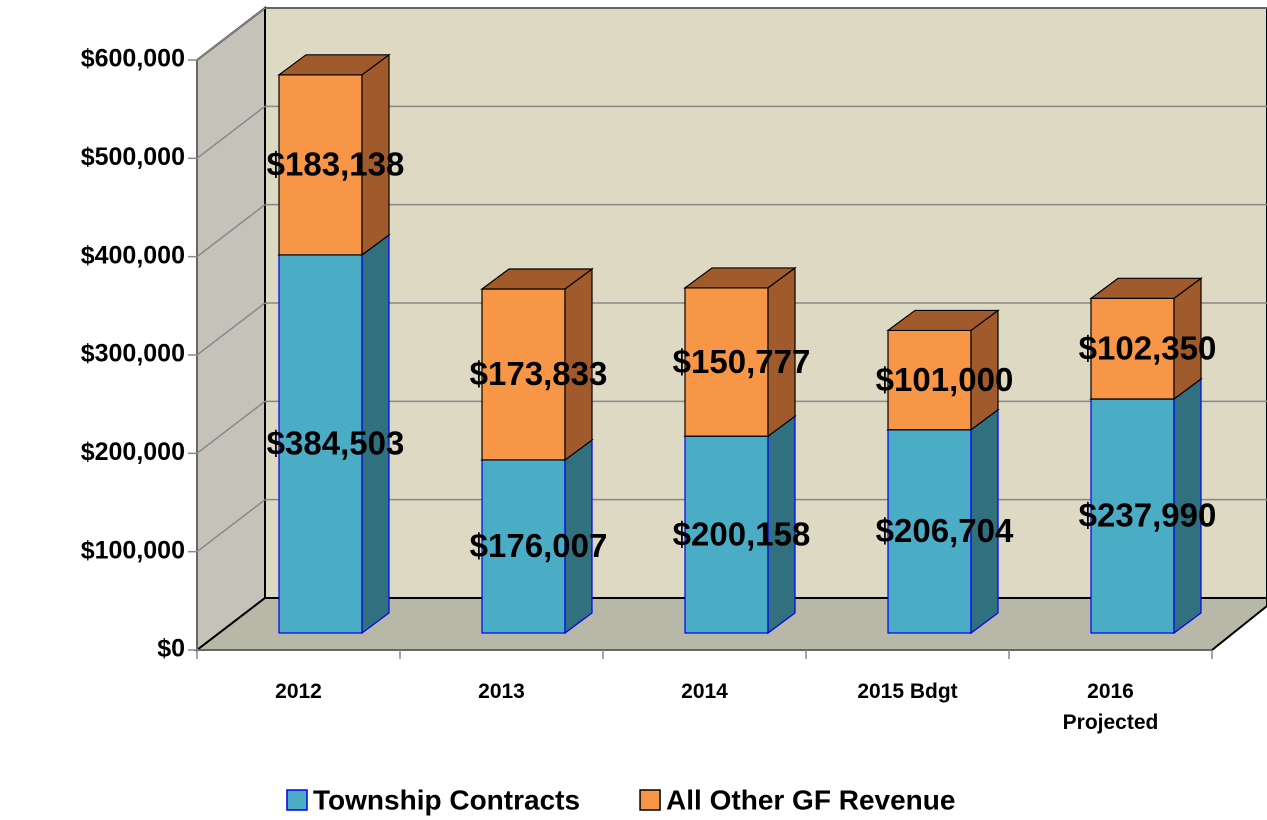 Image resolution: width=1267 pixels, height=820 pixels. What do you see at coordinates (945, 530) in the screenshot?
I see `value-label: $206,704` at bounding box center [945, 530].